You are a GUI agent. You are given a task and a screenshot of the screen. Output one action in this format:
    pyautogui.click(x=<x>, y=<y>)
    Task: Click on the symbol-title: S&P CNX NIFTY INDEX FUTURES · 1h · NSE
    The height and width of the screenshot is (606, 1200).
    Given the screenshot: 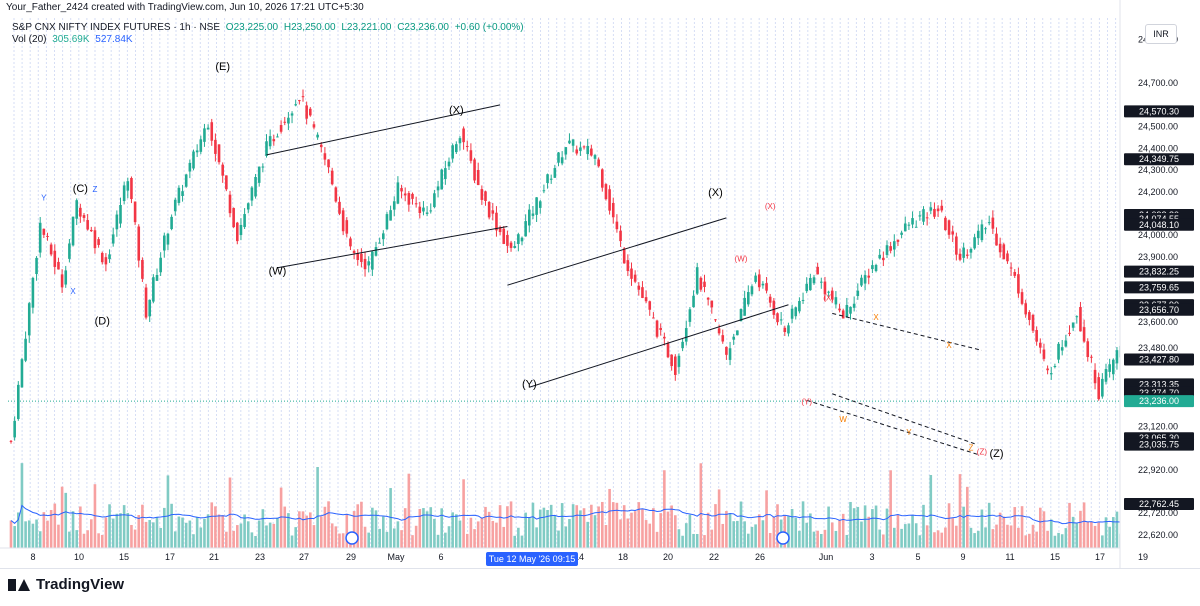 What is the action you would take?
    pyautogui.click(x=116, y=27)
    